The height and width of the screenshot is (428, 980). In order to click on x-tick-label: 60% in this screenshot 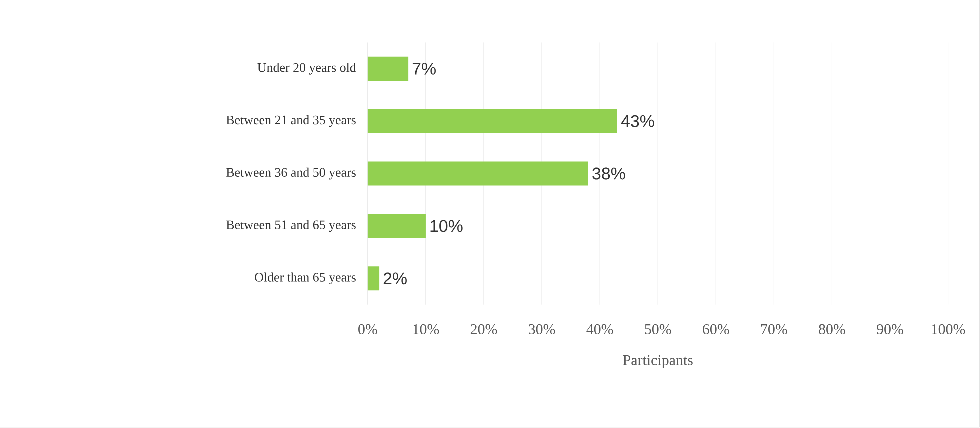, I will do `click(716, 329)`.